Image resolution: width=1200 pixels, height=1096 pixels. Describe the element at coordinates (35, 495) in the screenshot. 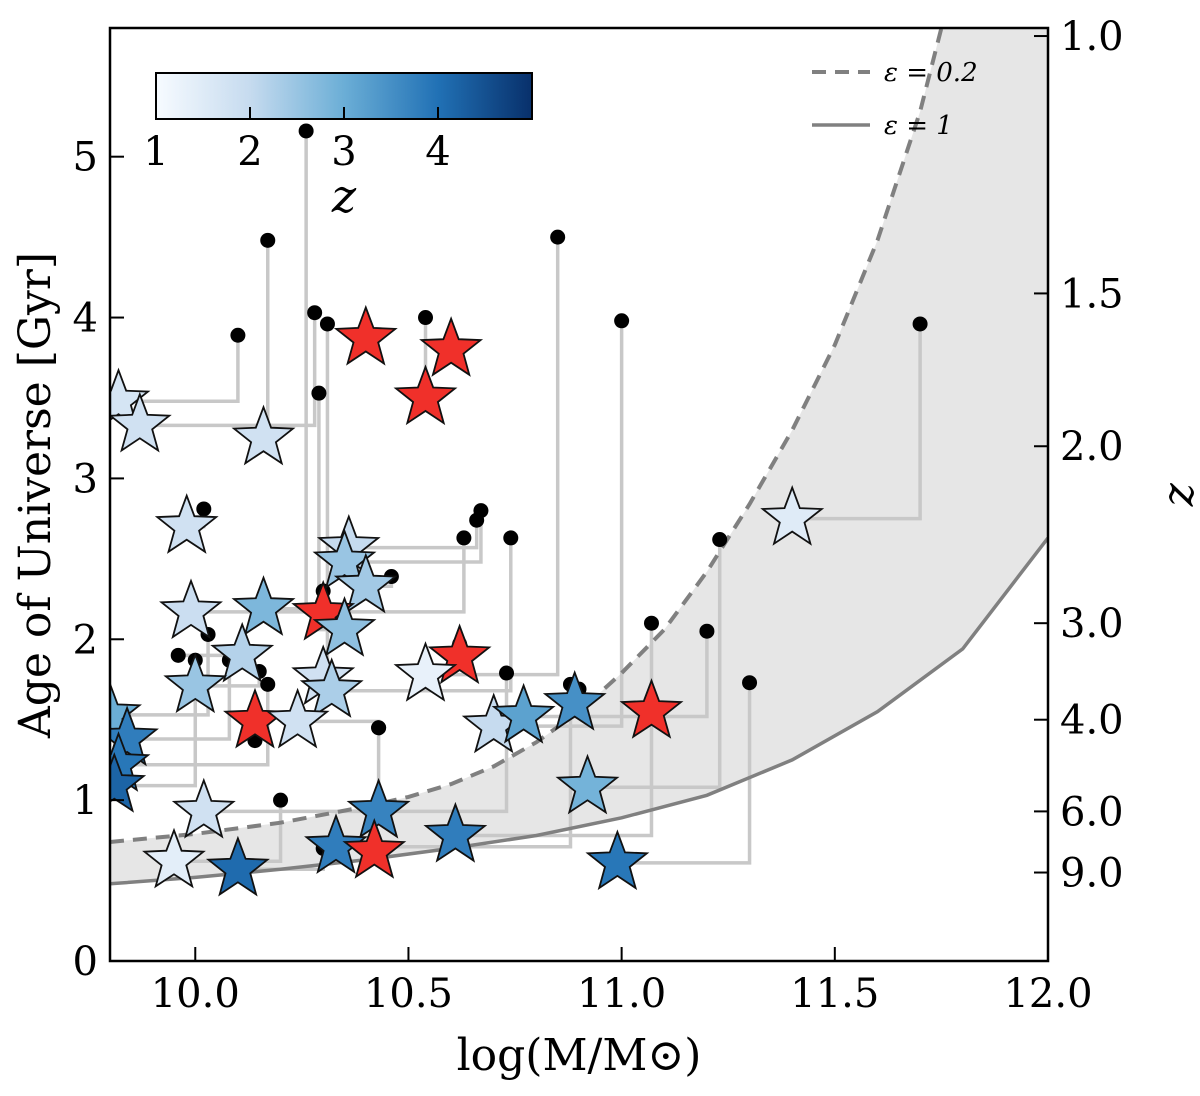

I see `y-axis-title: Age of Universe [Gyr]` at that location.